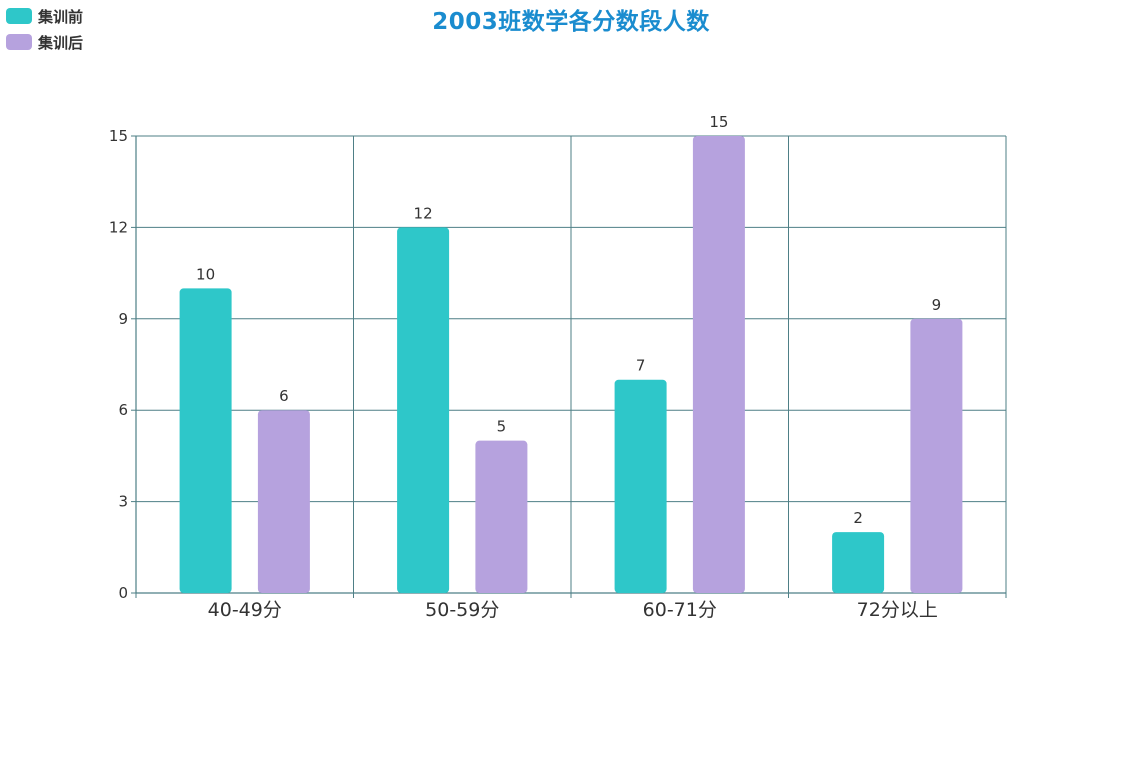 Image resolution: width=1142 pixels, height=757 pixels. Describe the element at coordinates (858, 518) in the screenshot. I see `data-label: 2` at that location.